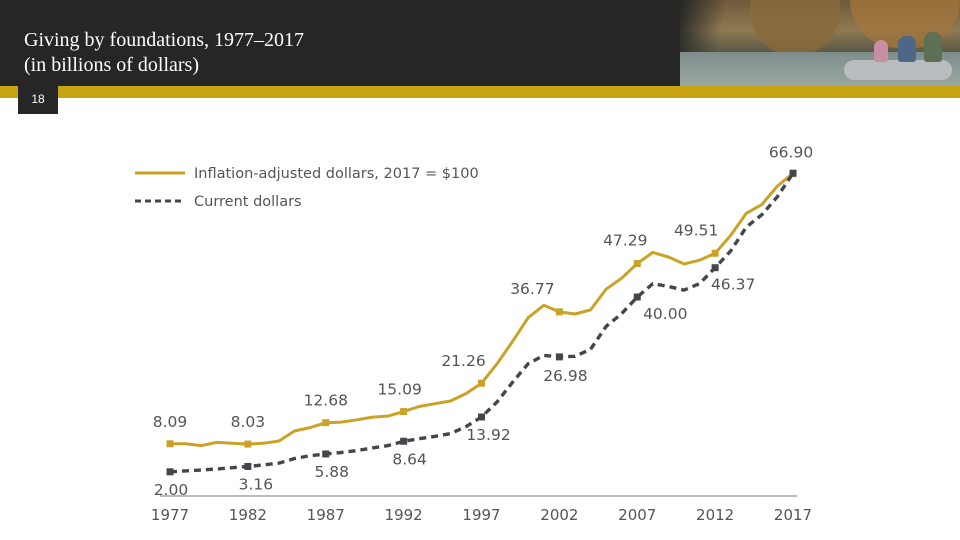  What do you see at coordinates (481, 515) in the screenshot?
I see `x-tick-label: 1997` at bounding box center [481, 515].